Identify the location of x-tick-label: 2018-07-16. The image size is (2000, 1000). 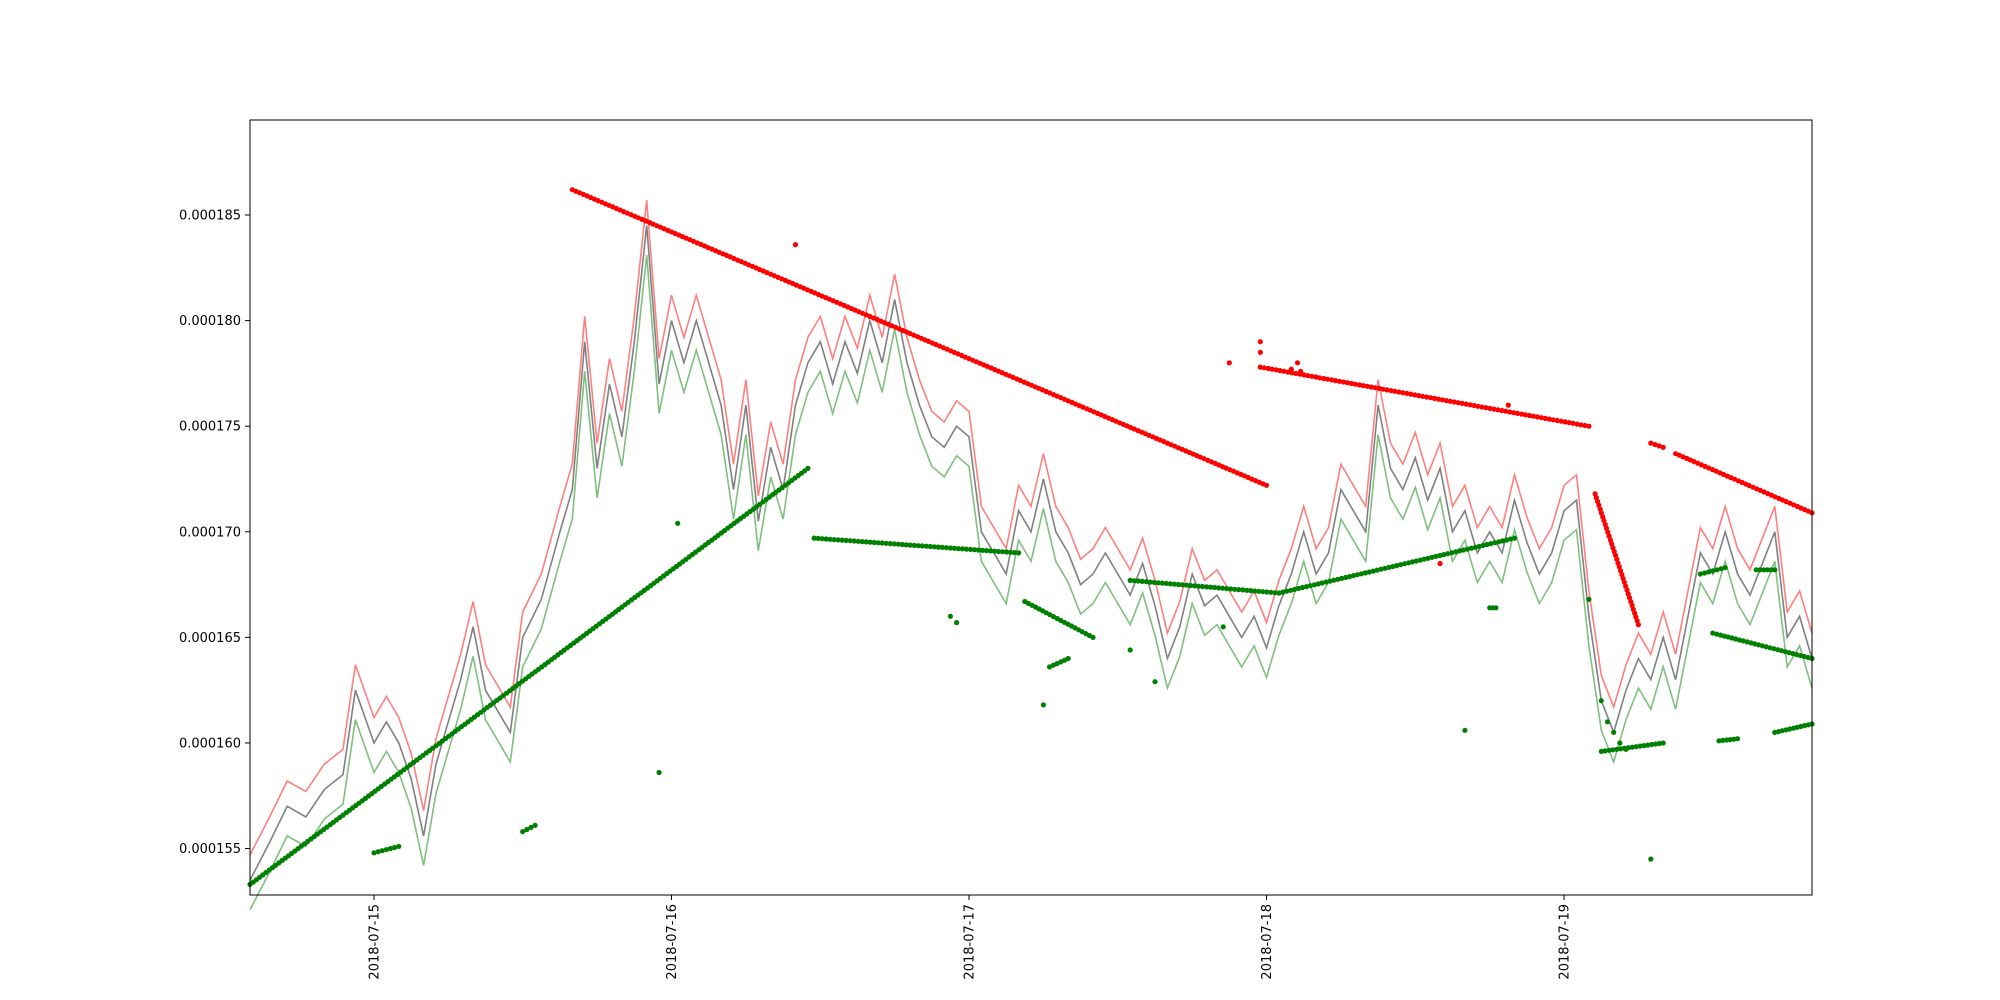
(672, 942).